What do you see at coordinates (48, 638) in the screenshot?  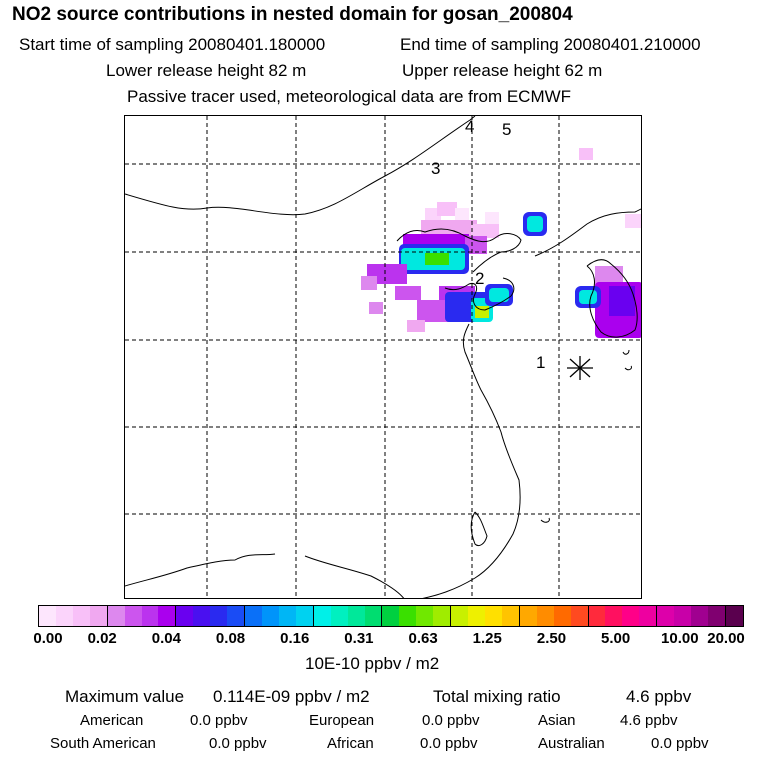 I see `colorbar-tick-label: 0.00` at bounding box center [48, 638].